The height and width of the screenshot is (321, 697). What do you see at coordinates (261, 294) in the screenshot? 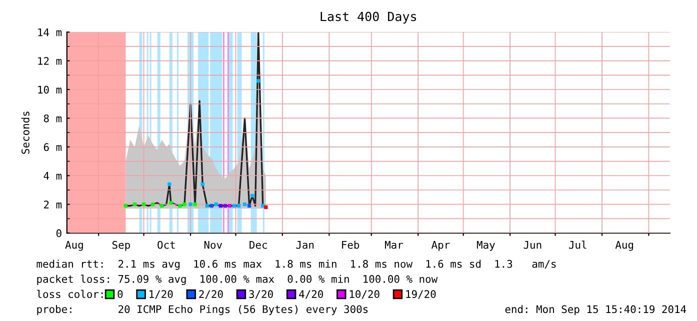
I see `legend-label: 3/20` at bounding box center [261, 294].